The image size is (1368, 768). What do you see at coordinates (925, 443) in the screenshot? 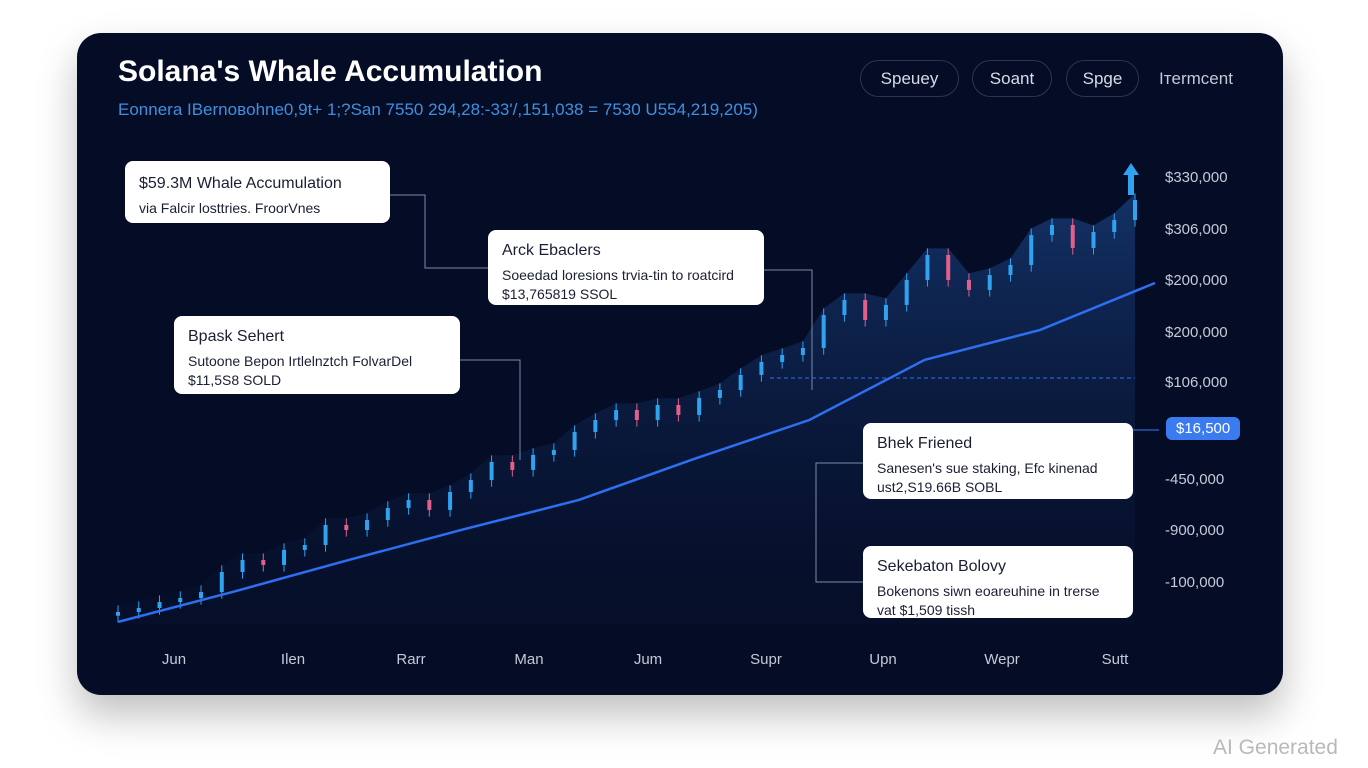
I see `annotation-title: Bhek Friened` at bounding box center [925, 443].